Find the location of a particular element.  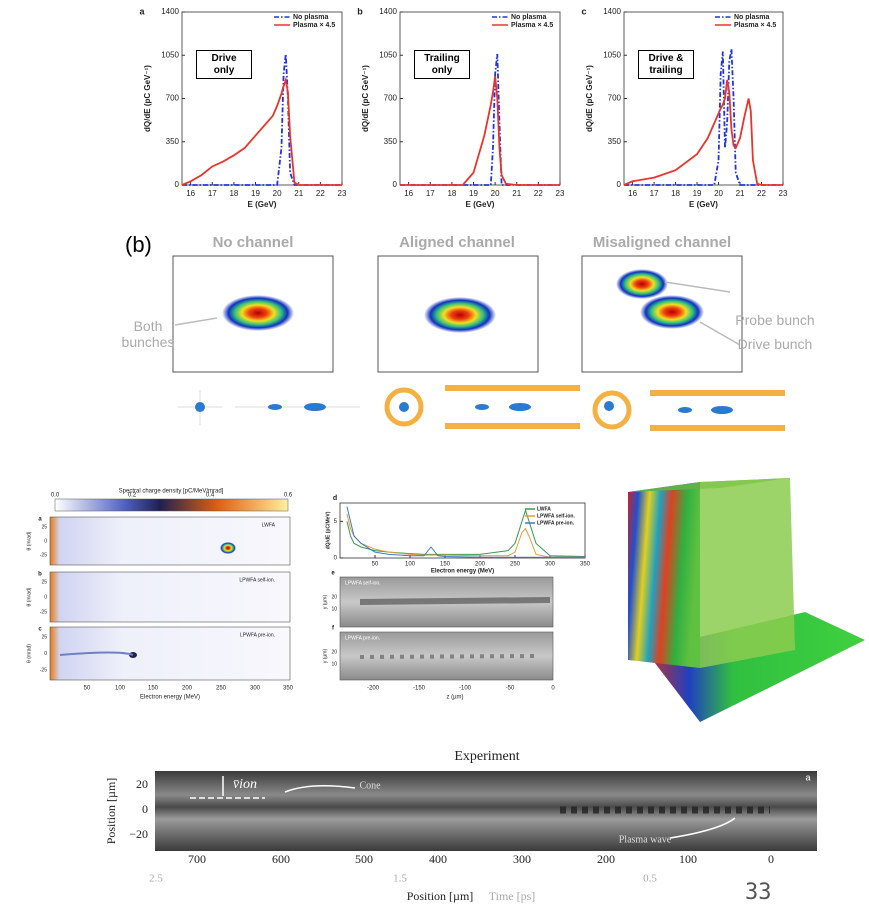

y-axis-label: dQ/dE (pC/MeV) is located at coordinates (328, 530).